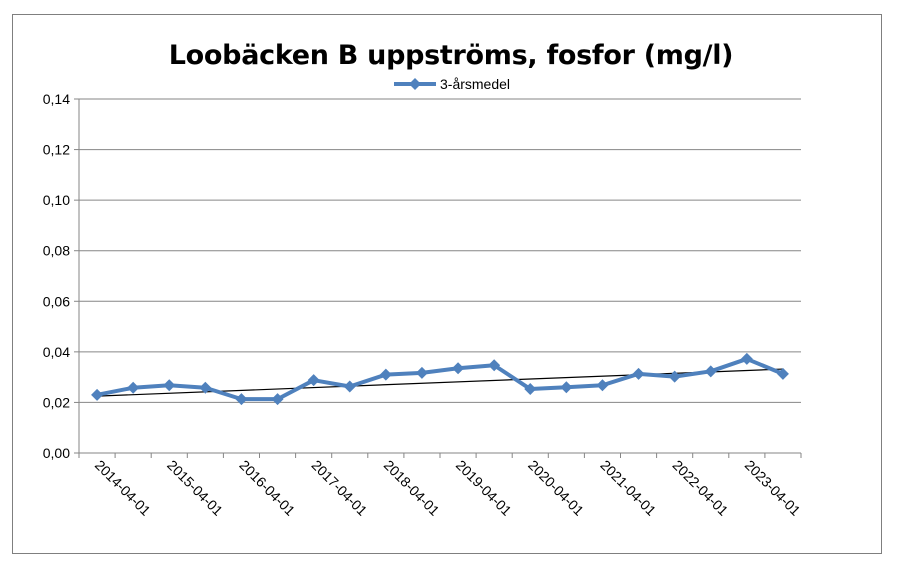  I want to click on y-tick-label: 0,08, so click(56, 251).